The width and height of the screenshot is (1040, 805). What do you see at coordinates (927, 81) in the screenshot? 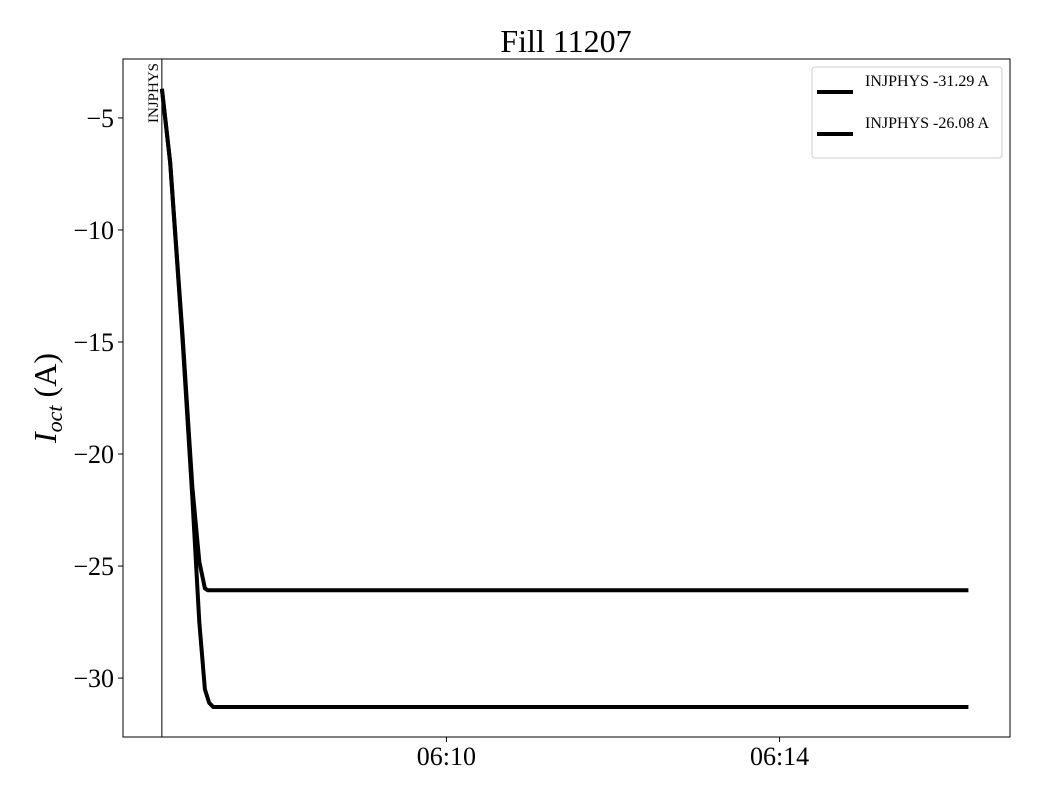
I see `legend-label: INJPHYS -31.29 A` at bounding box center [927, 81].